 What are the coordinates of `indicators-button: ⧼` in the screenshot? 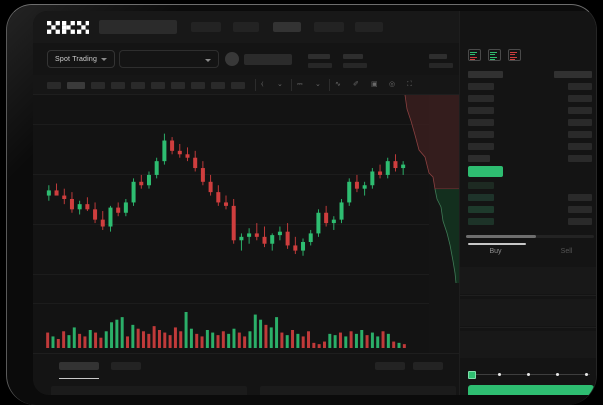 It's located at (262, 84).